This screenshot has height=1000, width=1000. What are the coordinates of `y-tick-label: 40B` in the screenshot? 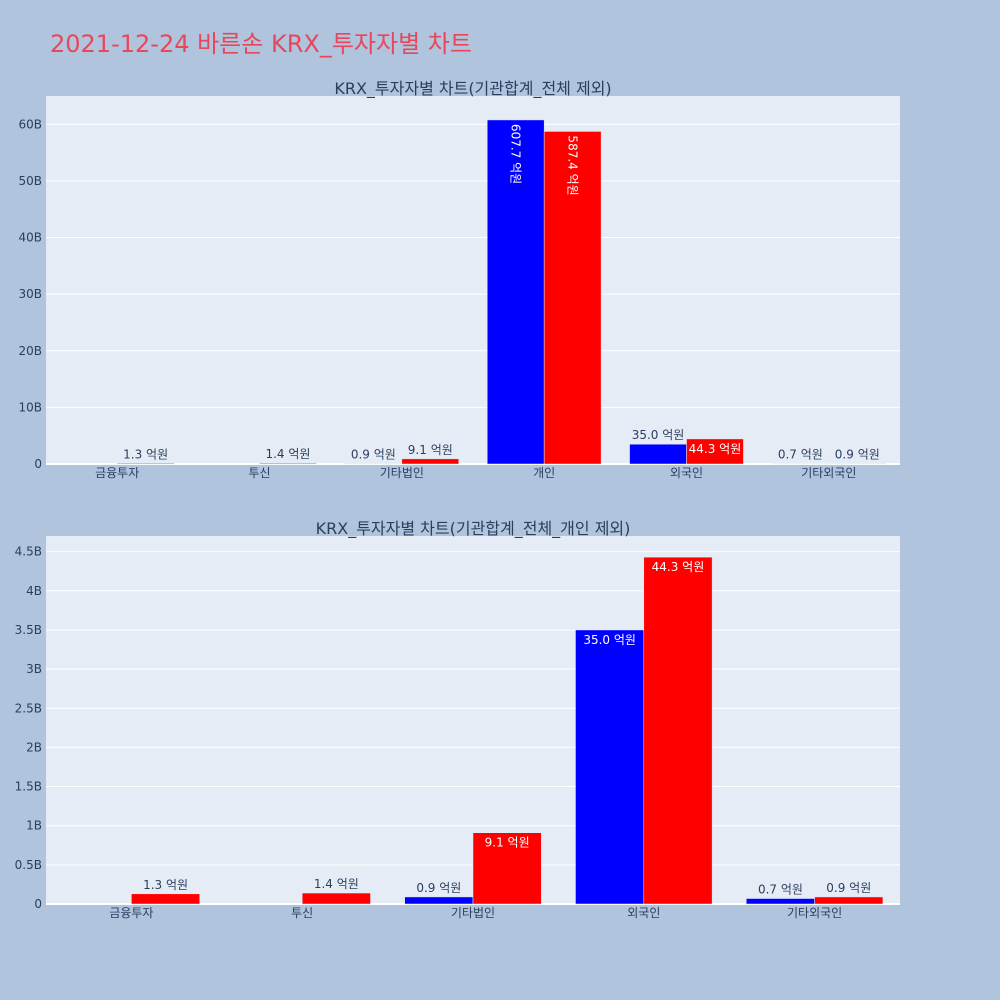 It's located at (30, 238).